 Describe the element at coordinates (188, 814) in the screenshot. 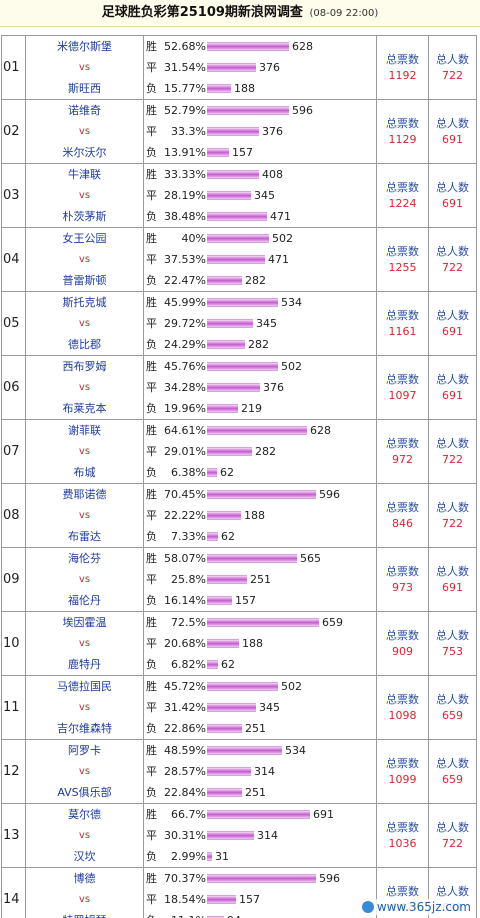

I see `option-percent: 66.7%` at that location.